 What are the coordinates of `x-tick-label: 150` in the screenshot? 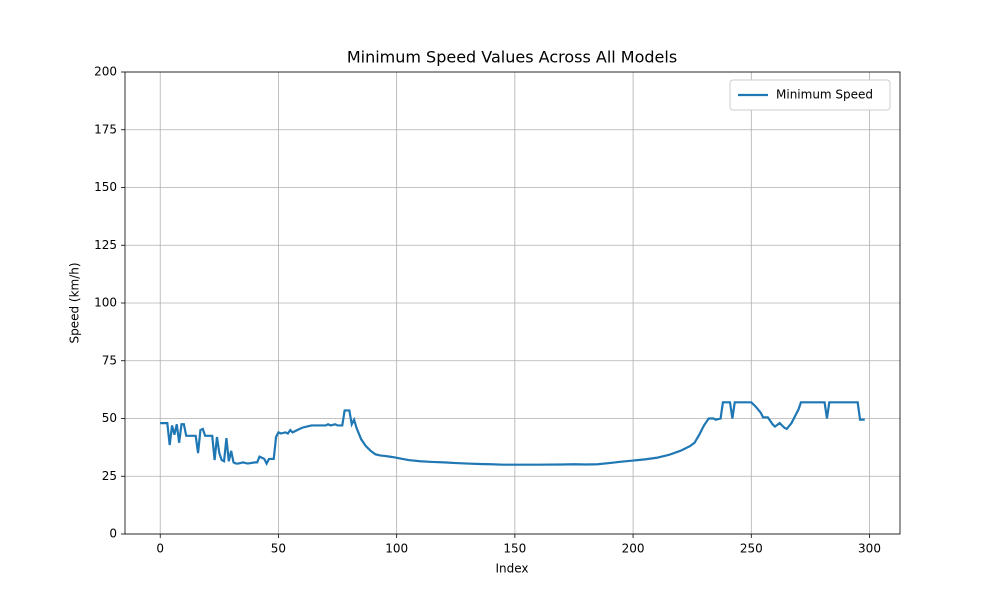 It's located at (514, 549).